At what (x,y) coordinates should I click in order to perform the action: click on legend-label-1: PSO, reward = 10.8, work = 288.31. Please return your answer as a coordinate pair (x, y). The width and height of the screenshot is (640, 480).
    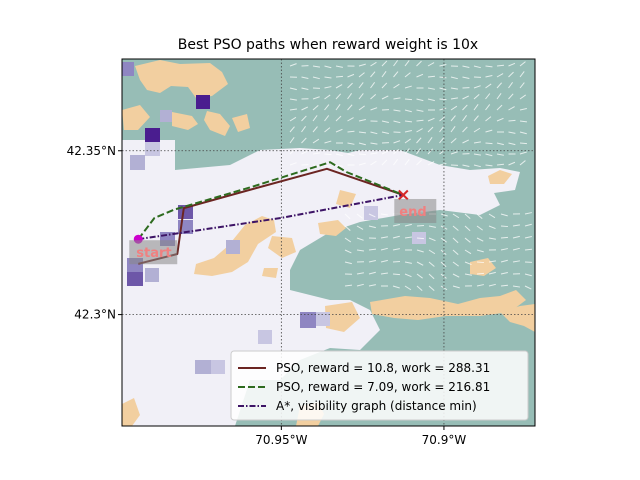
    Looking at the image, I should click on (383, 368).